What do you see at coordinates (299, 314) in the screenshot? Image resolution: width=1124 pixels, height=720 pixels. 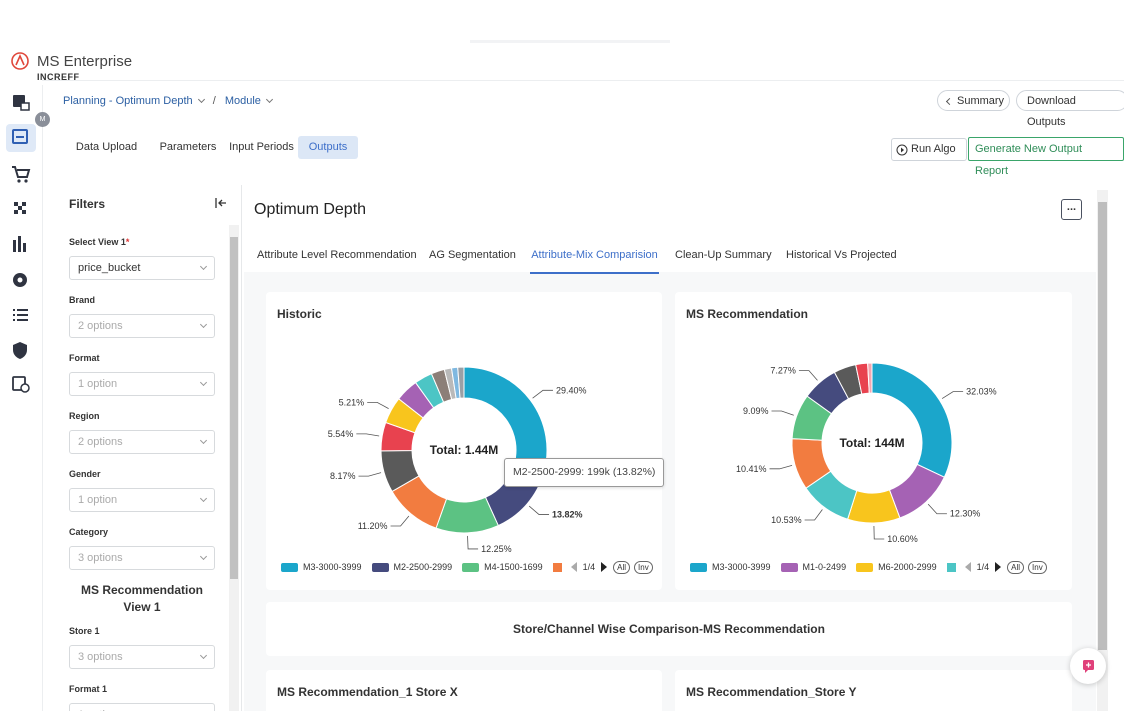 I see `card-title: Historic` at bounding box center [299, 314].